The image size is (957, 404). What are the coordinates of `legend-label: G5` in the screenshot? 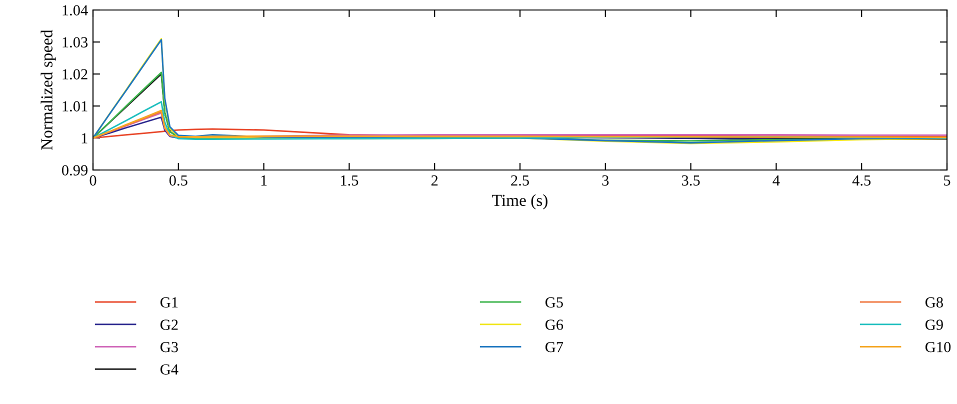 It's located at (554, 302).